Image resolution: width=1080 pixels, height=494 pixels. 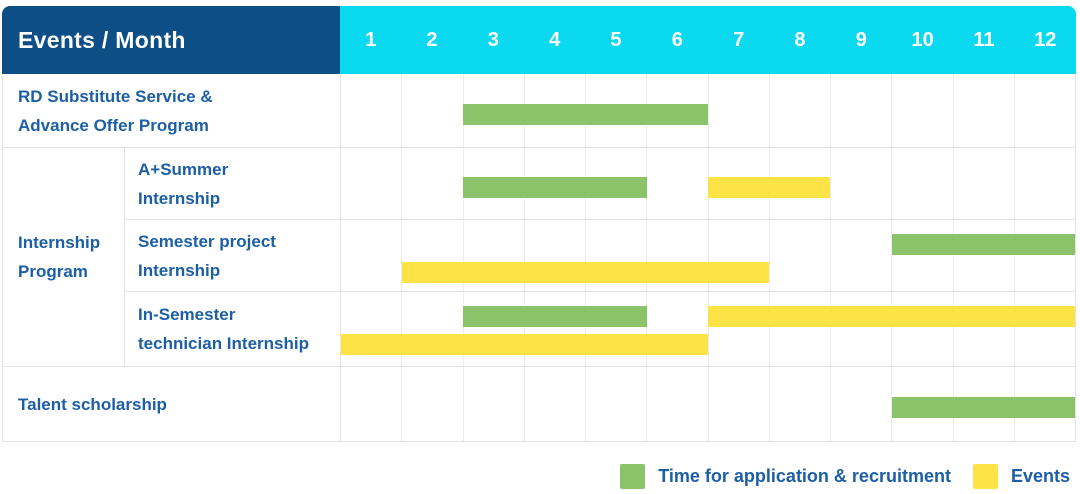 I want to click on month-label: 2, so click(x=432, y=39).